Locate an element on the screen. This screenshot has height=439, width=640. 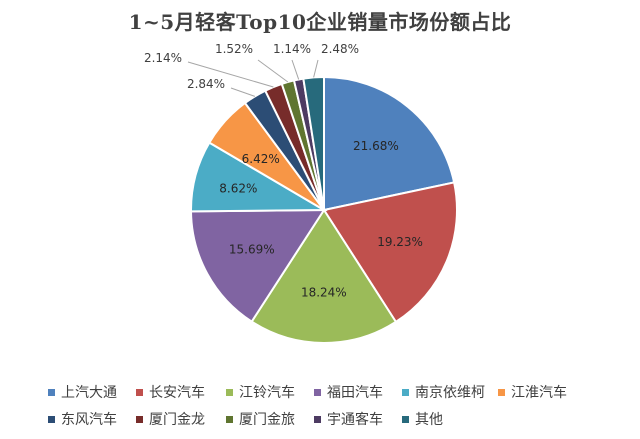
legend-item: 长安汽车 is located at coordinates (181, 392).